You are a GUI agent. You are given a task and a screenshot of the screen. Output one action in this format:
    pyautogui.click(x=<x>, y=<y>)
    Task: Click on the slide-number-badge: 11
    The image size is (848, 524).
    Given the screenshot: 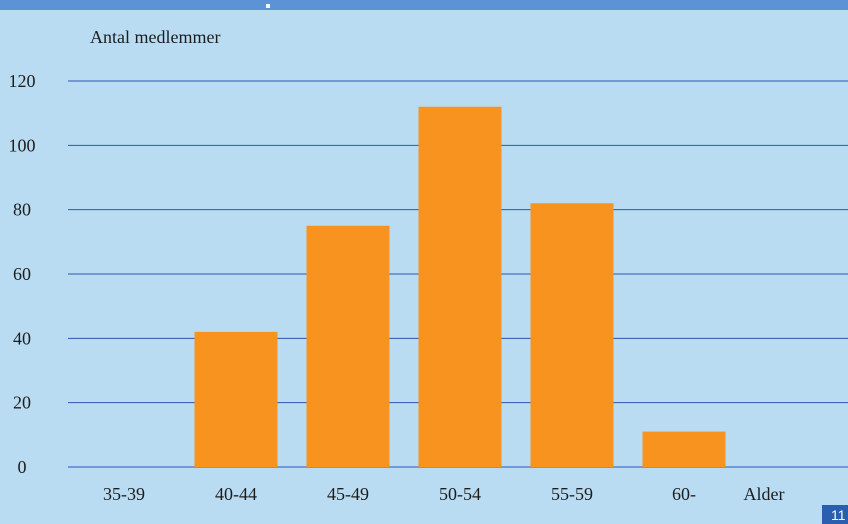 What is the action you would take?
    pyautogui.click(x=835, y=514)
    